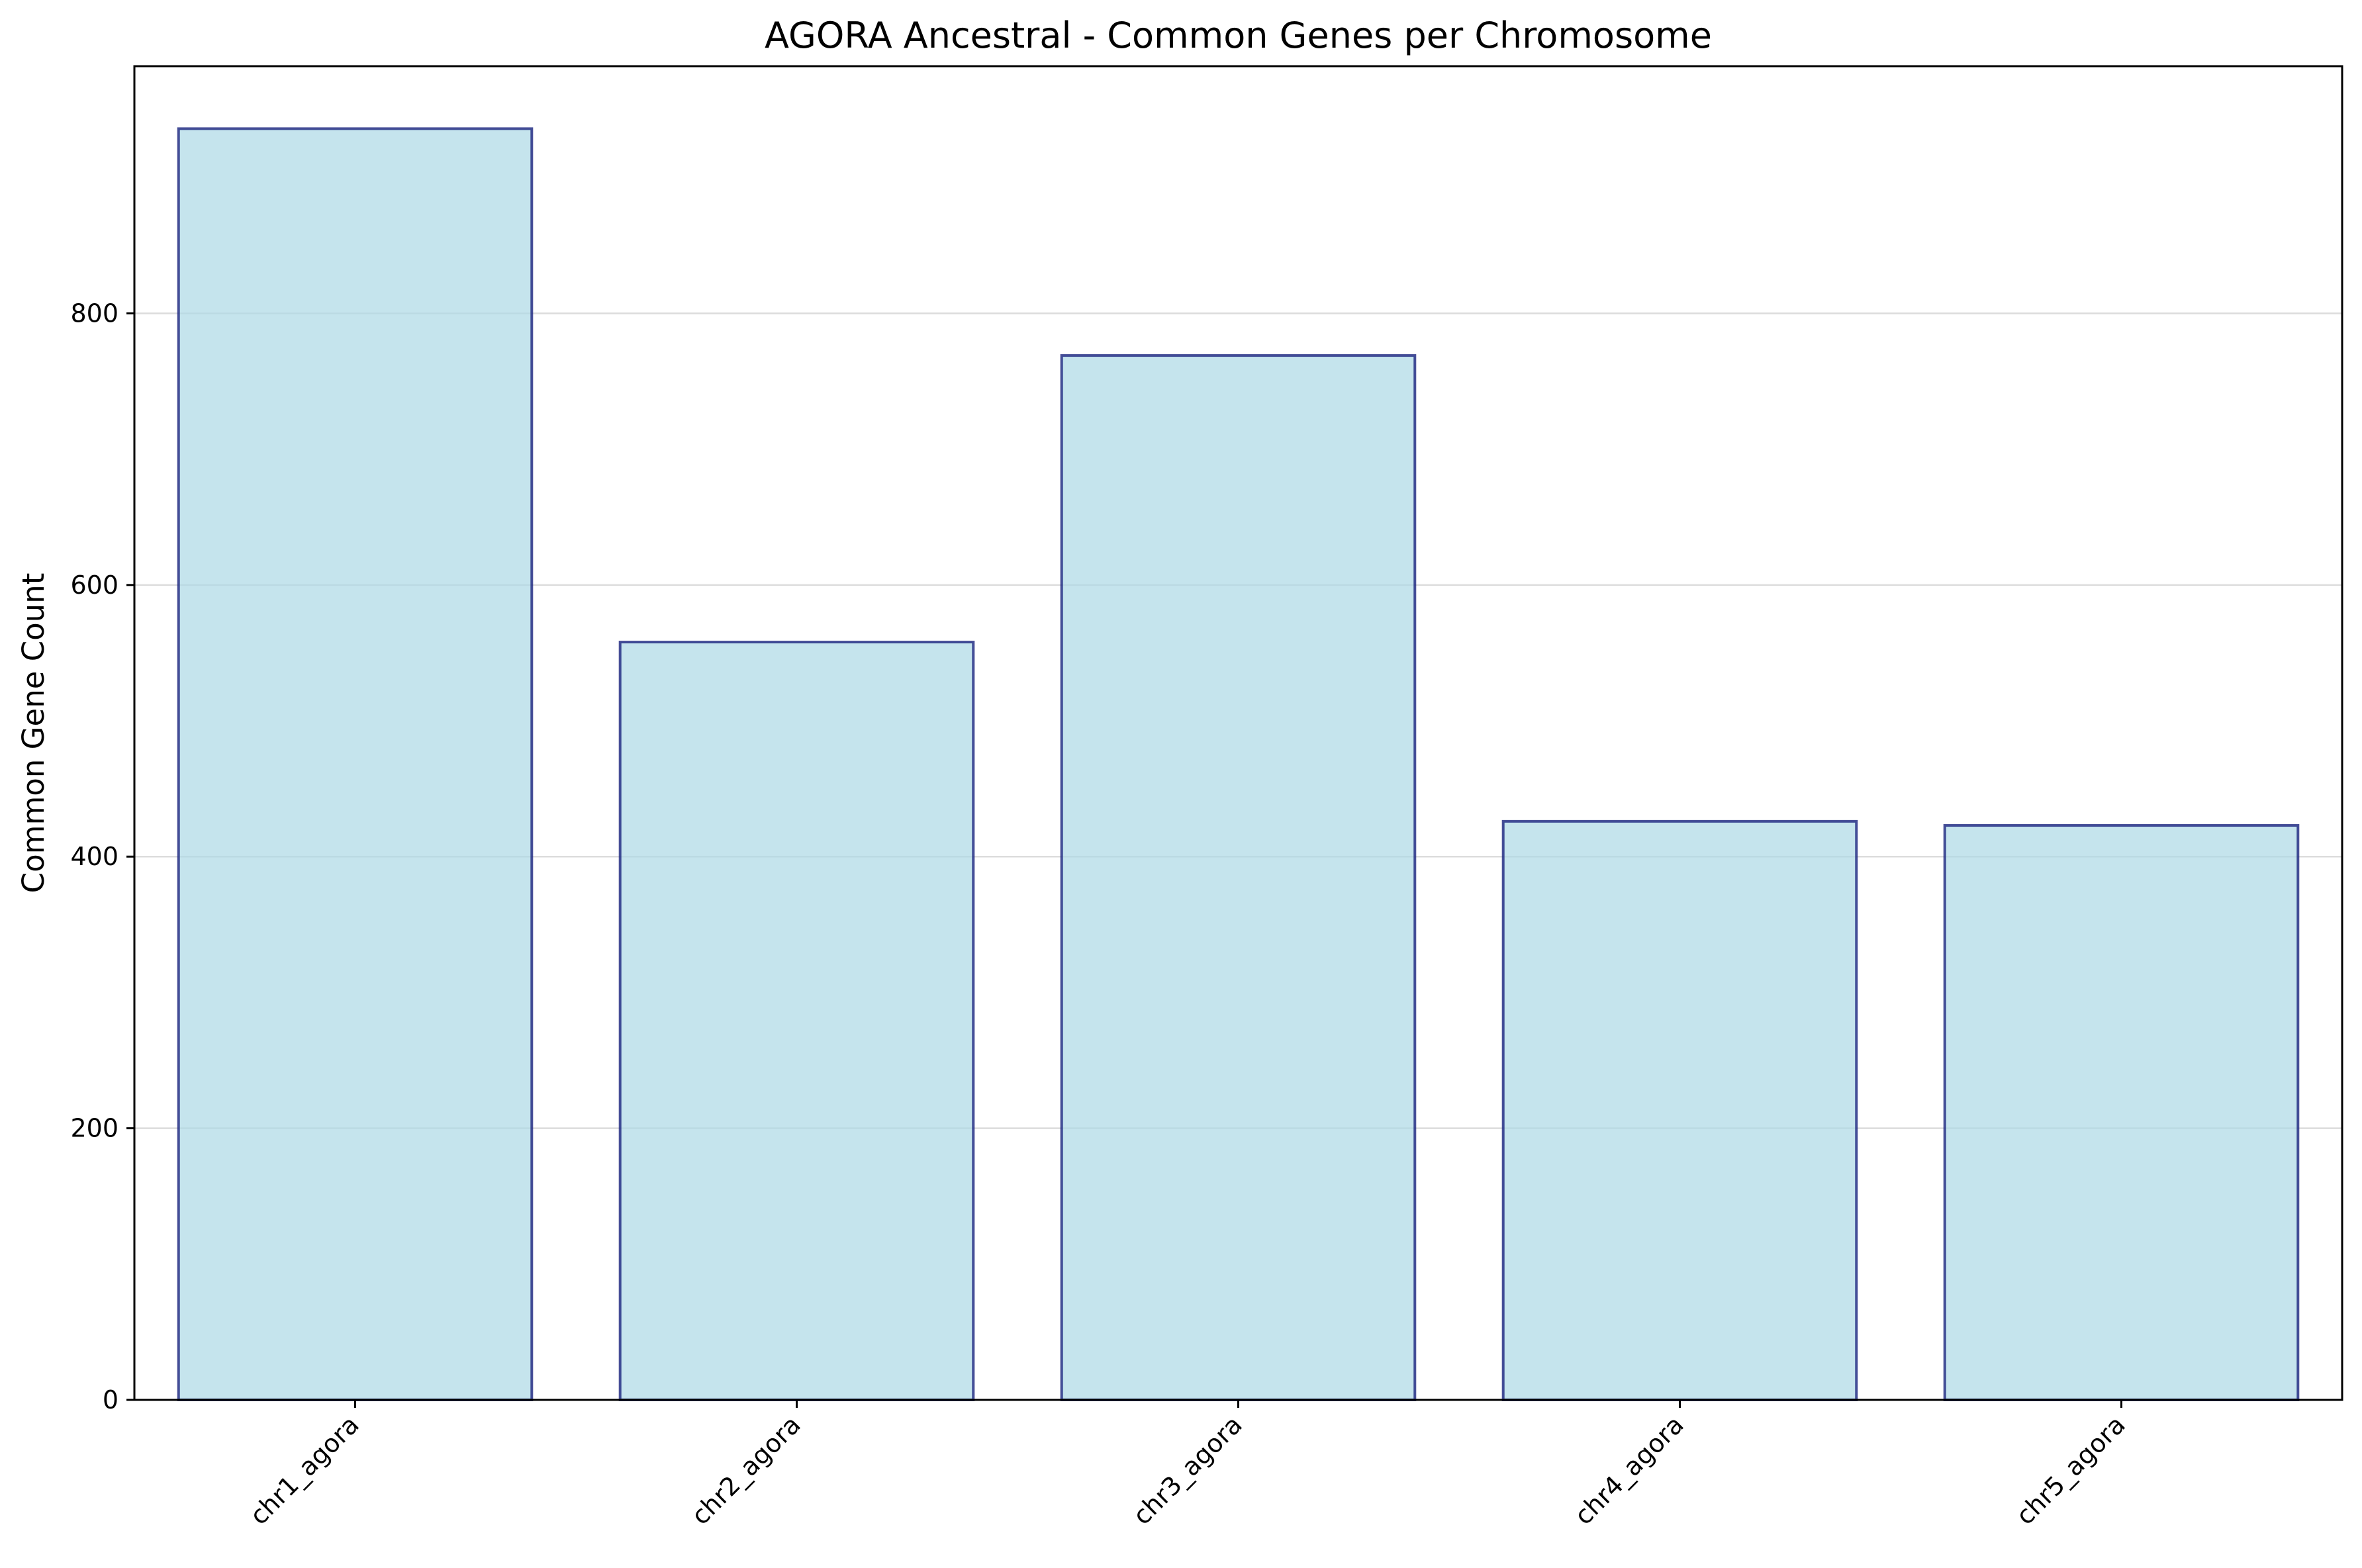 The height and width of the screenshot is (1568, 2362). What do you see at coordinates (94, 585) in the screenshot?
I see `y-tick-label: 600` at bounding box center [94, 585].